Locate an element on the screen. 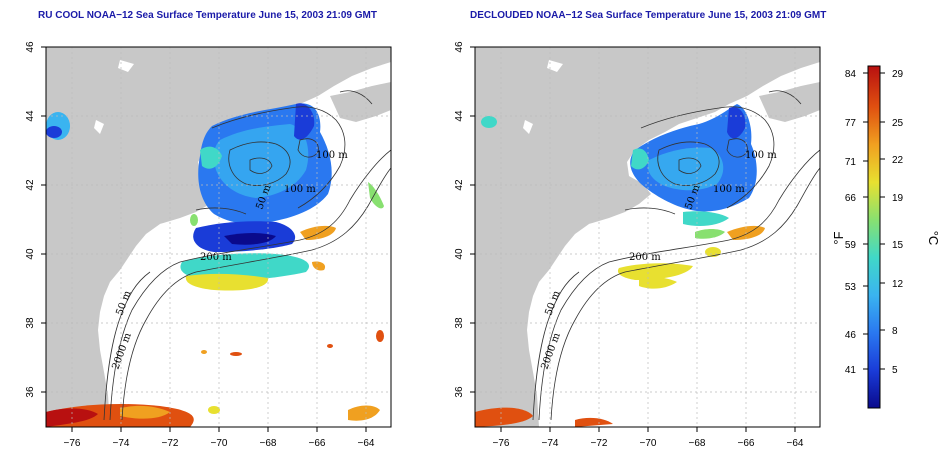 This screenshot has height=475, width=950. fahrenheit-tick: 53 is located at coordinates (851, 287).